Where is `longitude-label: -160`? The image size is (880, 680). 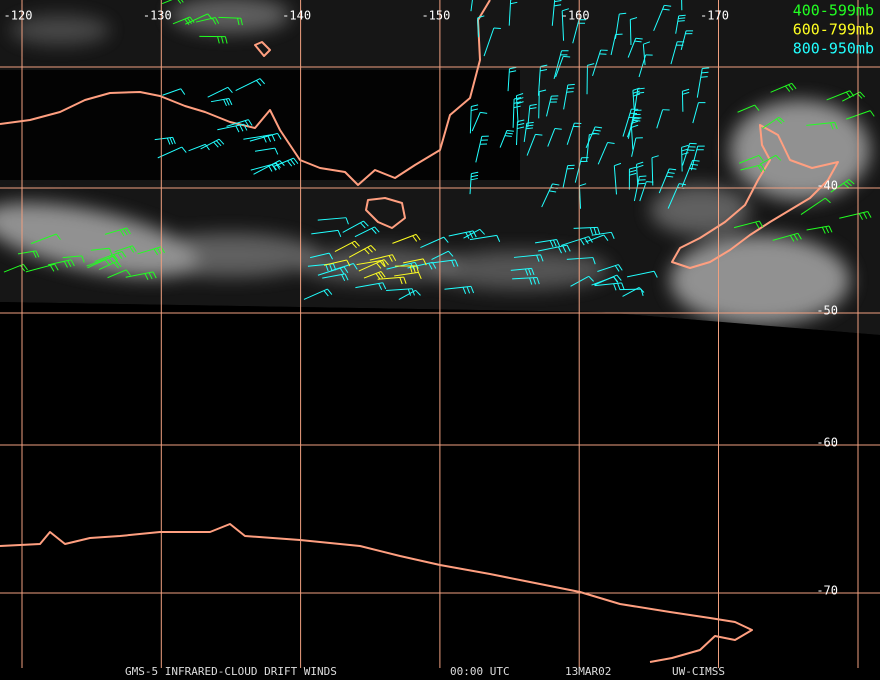
longitude-label: -160 is located at coordinates (575, 16).